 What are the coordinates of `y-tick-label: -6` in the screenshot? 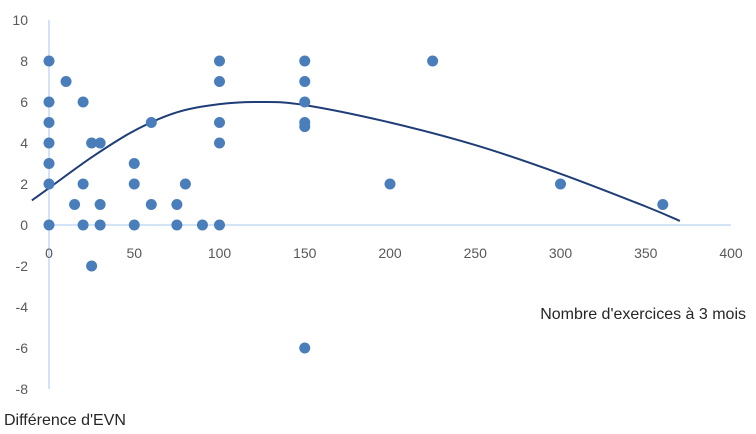 It's located at (22, 348).